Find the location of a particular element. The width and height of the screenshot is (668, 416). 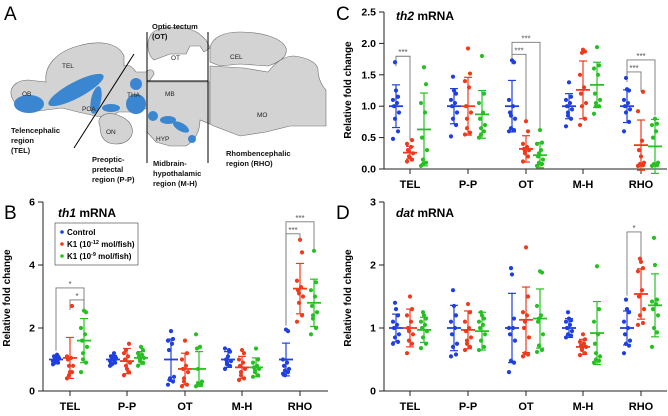

x-tick-label-d-rho: RHO is located at coordinates (641, 407).